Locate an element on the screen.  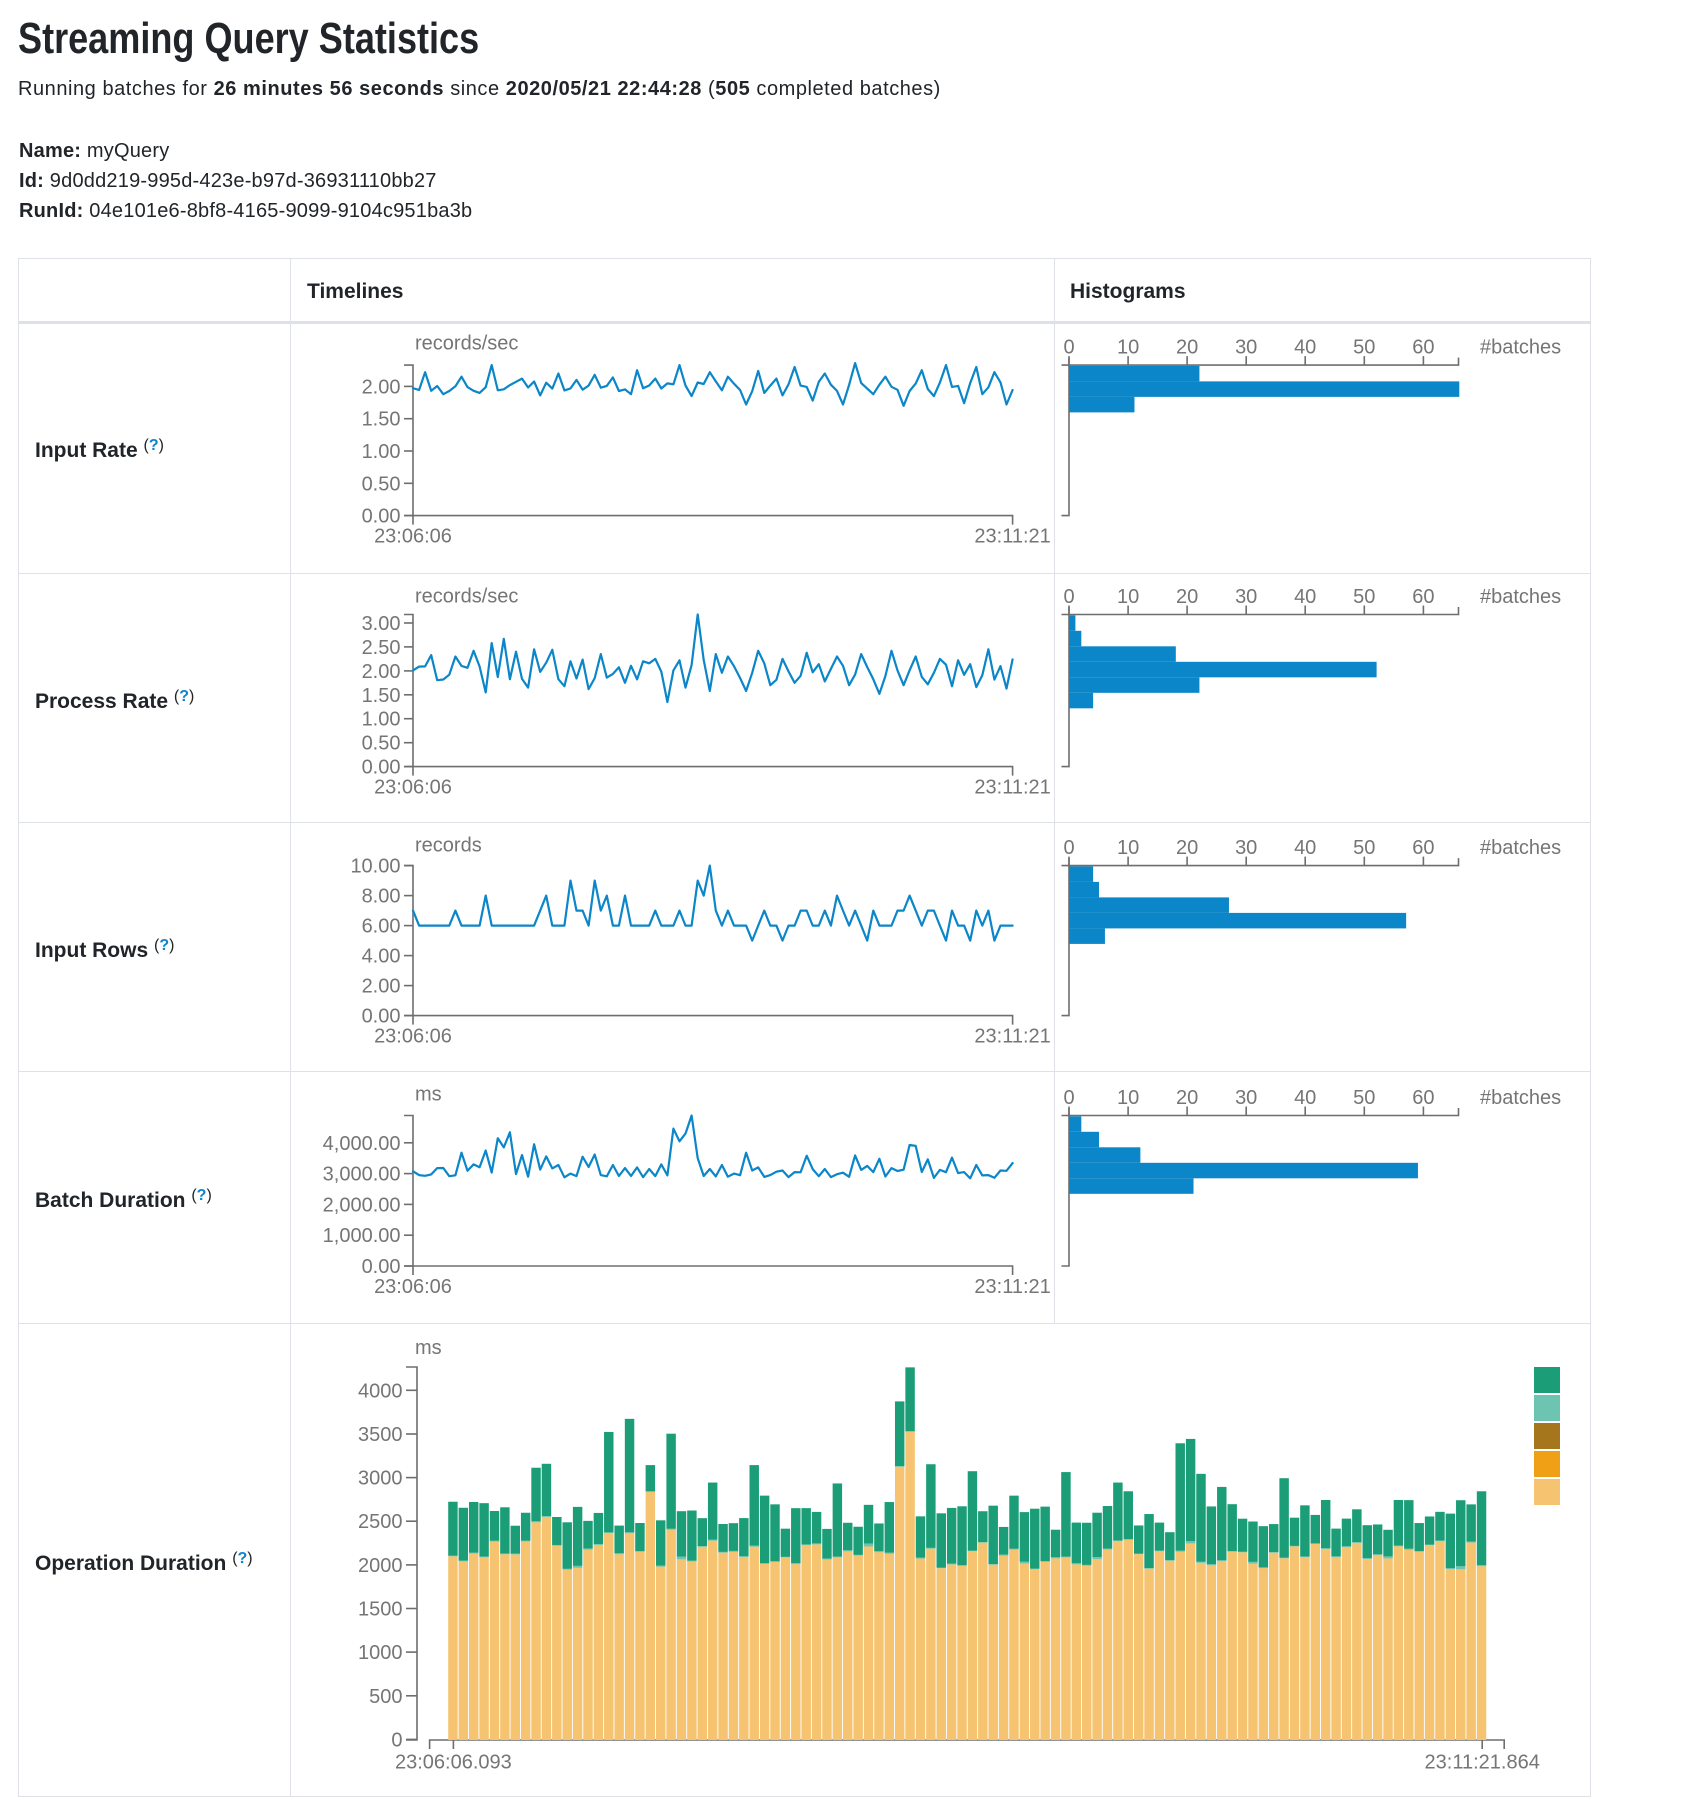
svg-text: 3000 is located at coordinates (380, 1479).